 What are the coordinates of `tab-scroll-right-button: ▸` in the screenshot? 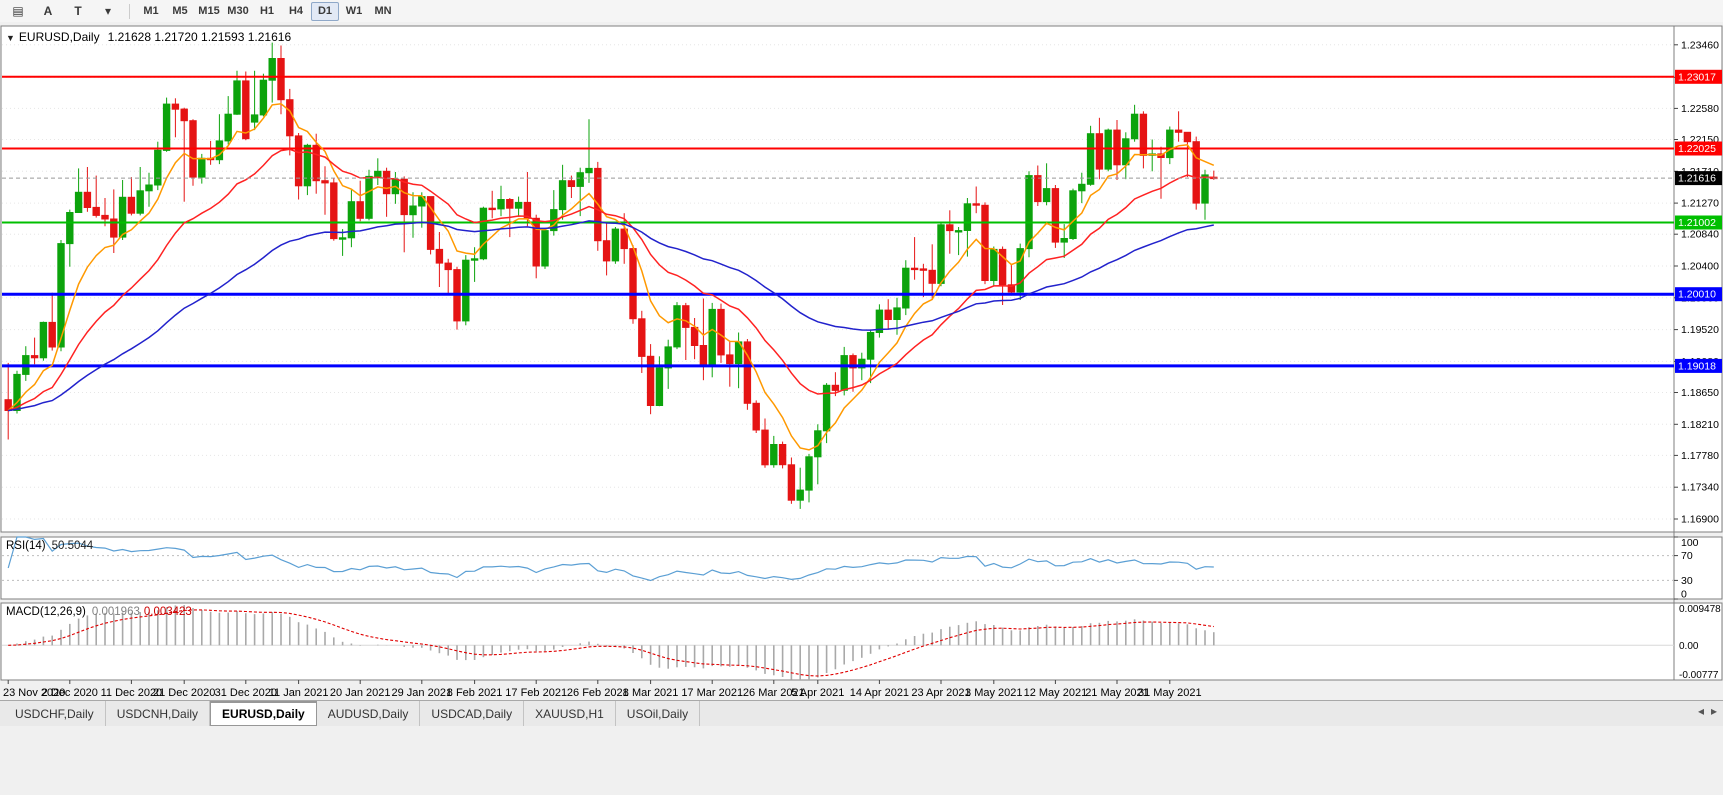 It's located at (1713, 711).